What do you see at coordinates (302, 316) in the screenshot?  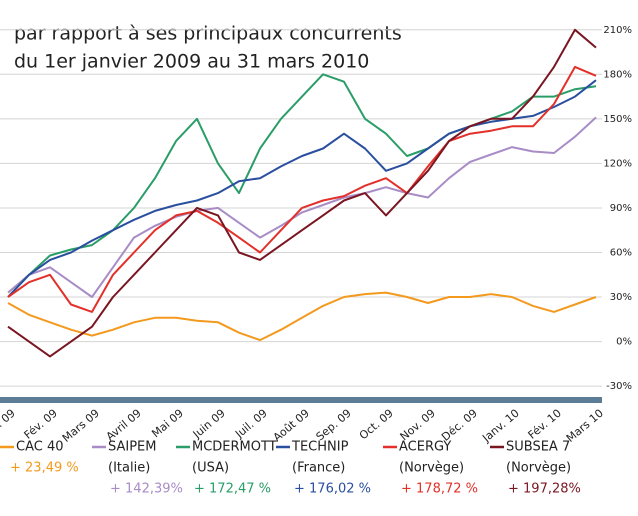 I see `series-line` at bounding box center [302, 316].